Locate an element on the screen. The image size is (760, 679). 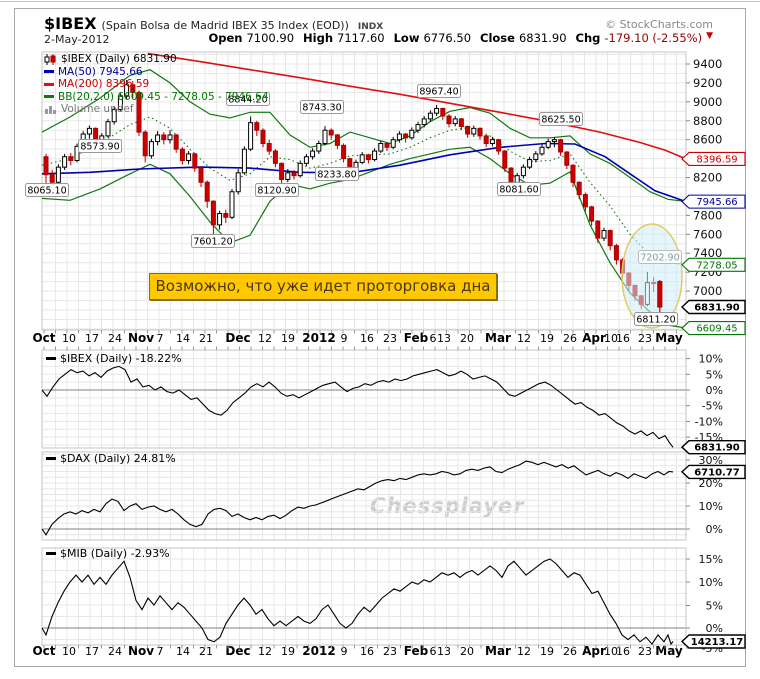
legend-ibex-row: $IBEX (Daily) 6831.90 is located at coordinates (156, 59).